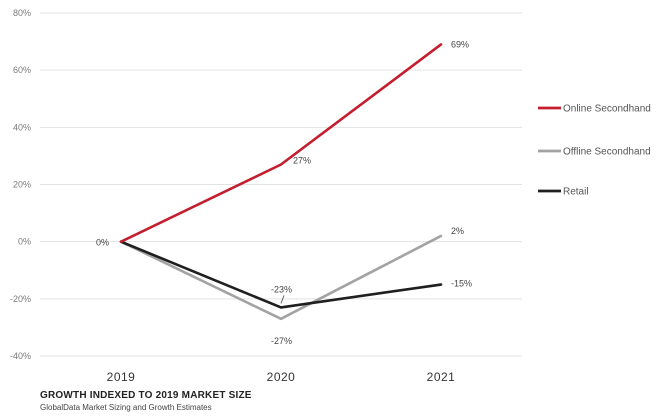  I want to click on legend-label: Retail, so click(576, 192).